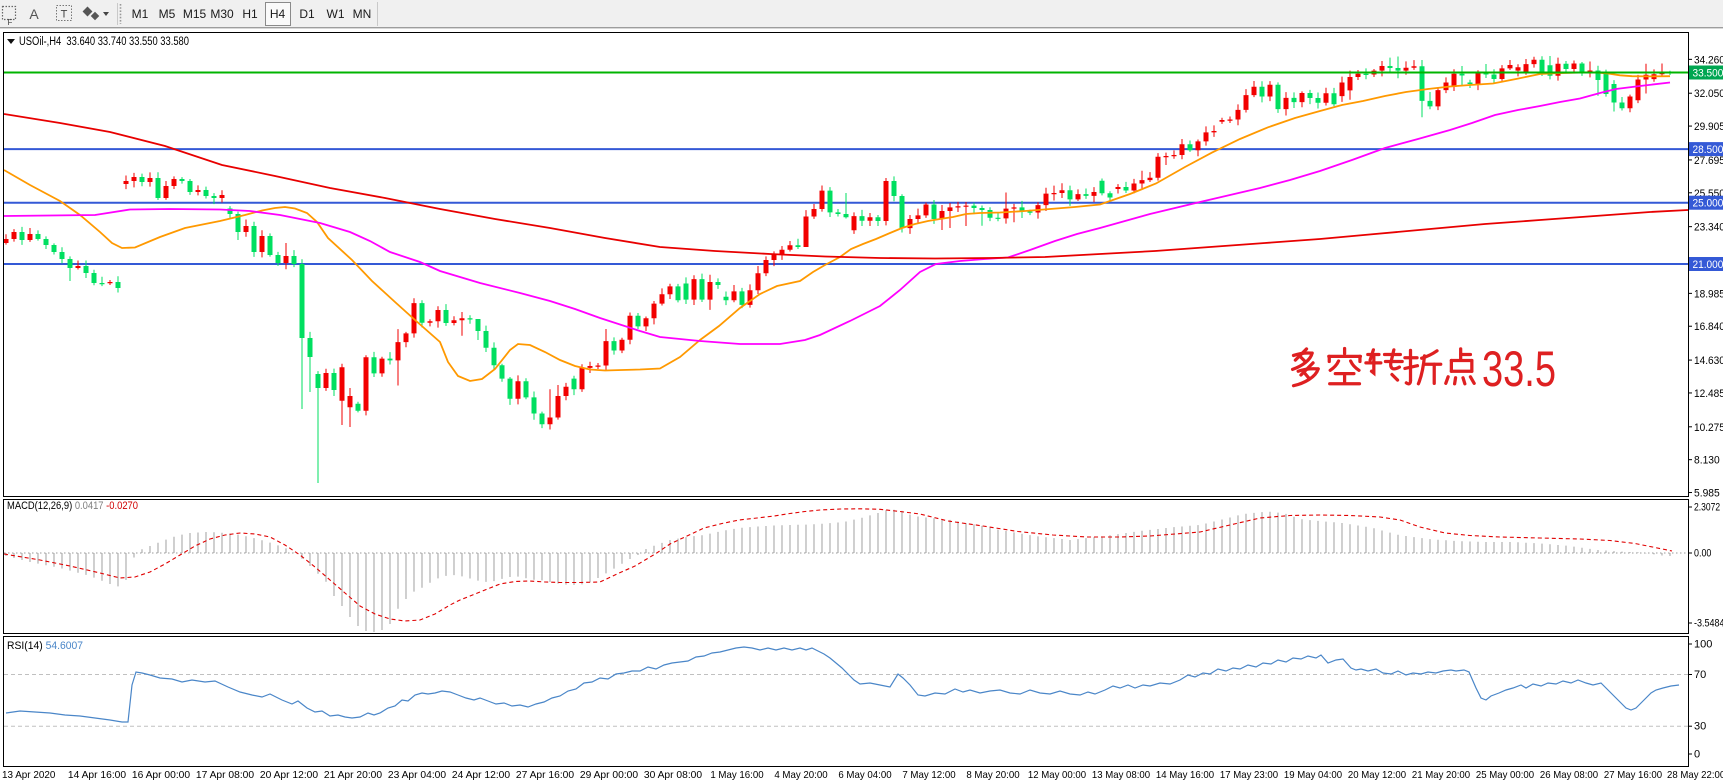 The height and width of the screenshot is (784, 1723). I want to click on svg-text: 14 Apr 16:00, so click(97, 775).